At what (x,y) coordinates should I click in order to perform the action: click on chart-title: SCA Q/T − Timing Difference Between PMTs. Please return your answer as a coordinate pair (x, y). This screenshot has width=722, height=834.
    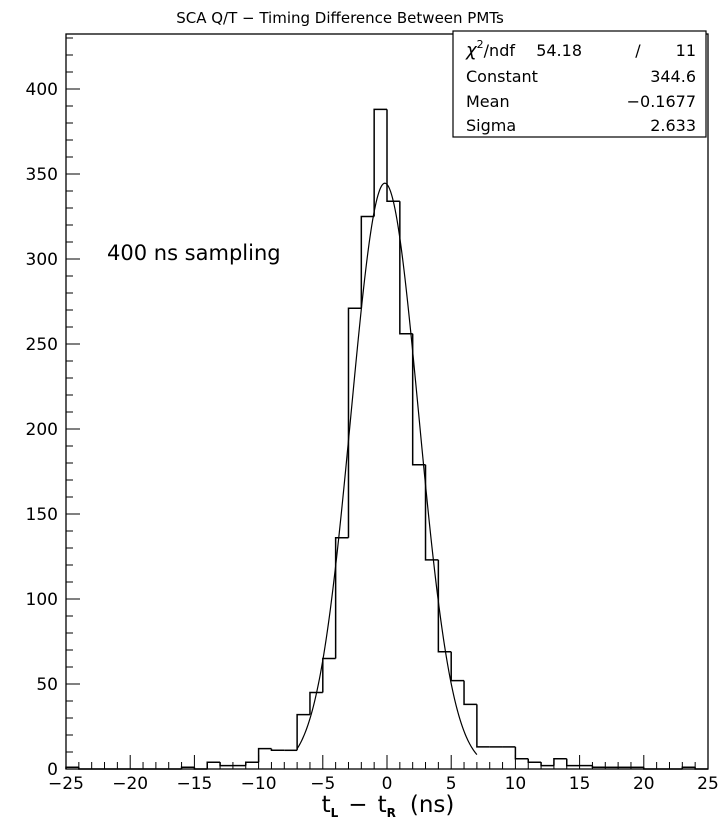
    Looking at the image, I should click on (340, 18).